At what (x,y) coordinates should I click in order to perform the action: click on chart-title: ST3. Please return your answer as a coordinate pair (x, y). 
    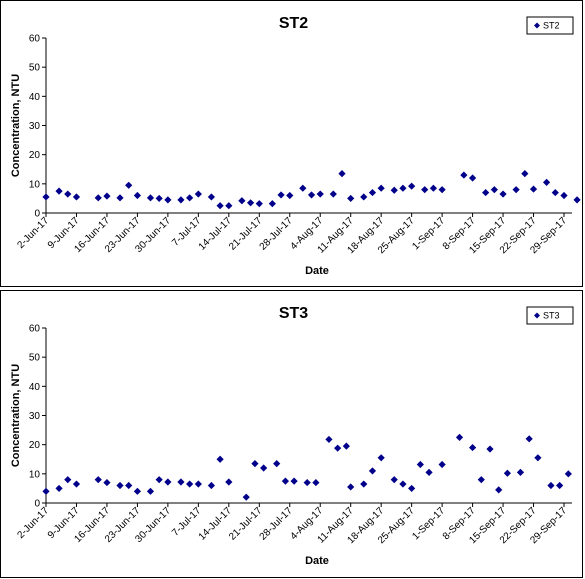
    Looking at the image, I should click on (293, 313).